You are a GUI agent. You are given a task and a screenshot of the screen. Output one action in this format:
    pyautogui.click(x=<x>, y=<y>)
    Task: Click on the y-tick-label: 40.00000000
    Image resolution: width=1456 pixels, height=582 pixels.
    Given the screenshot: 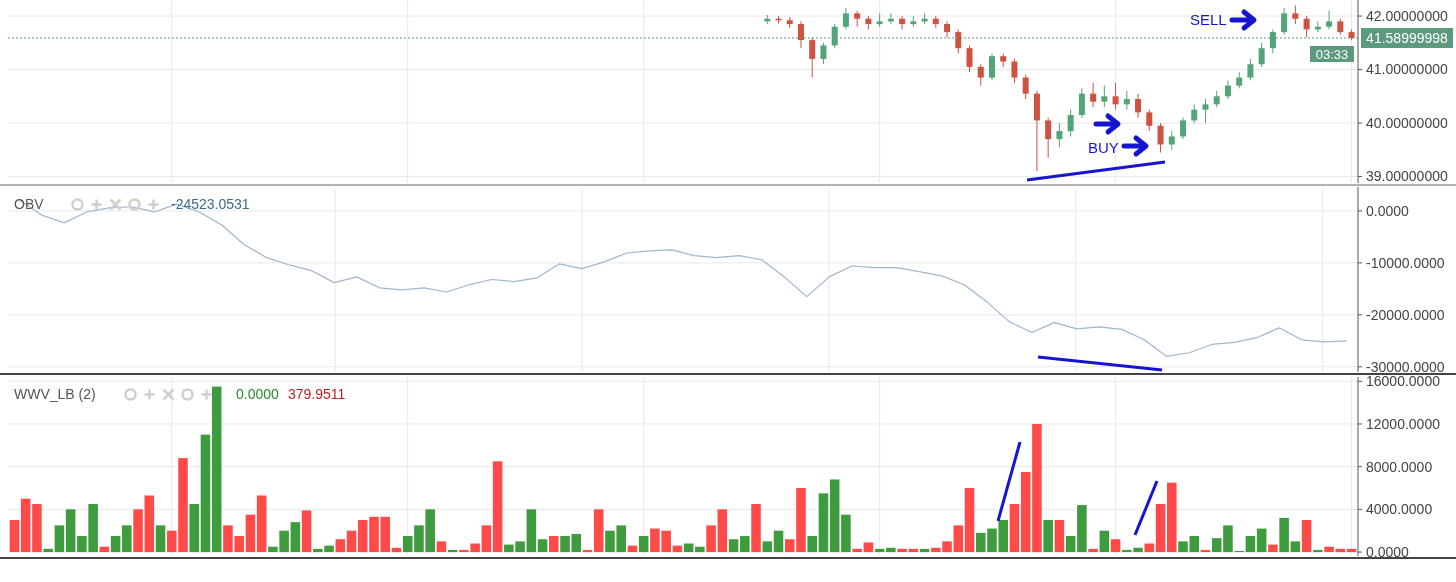 What is the action you would take?
    pyautogui.click(x=1407, y=122)
    